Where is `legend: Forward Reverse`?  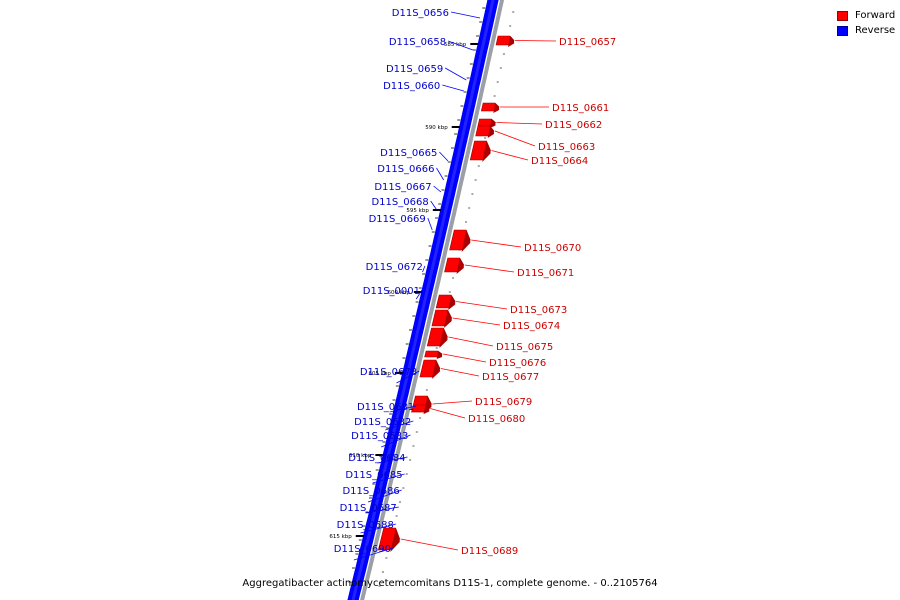
legend: Forward Reverse is located at coordinates (866, 23).